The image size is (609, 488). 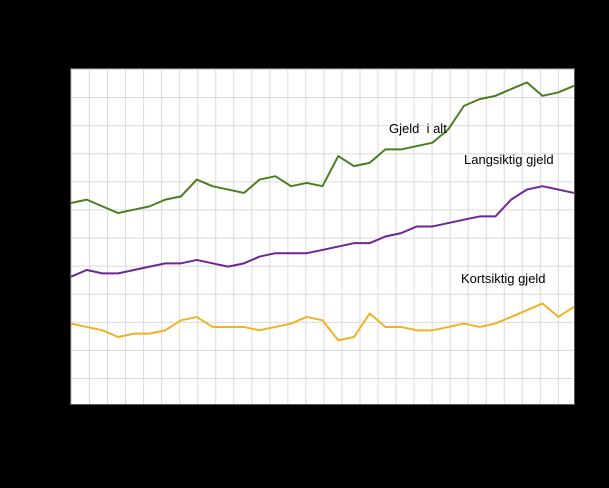 I want to click on short-term-line, so click(x=322, y=322).